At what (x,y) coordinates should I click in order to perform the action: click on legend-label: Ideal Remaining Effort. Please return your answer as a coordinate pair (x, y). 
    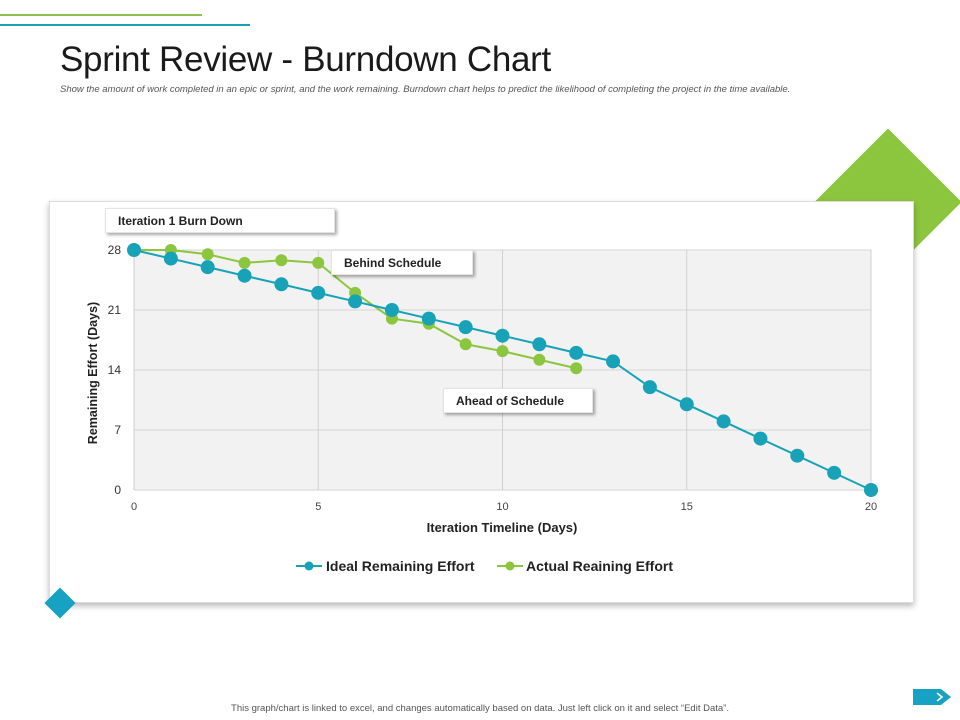
    Looking at the image, I should click on (400, 566).